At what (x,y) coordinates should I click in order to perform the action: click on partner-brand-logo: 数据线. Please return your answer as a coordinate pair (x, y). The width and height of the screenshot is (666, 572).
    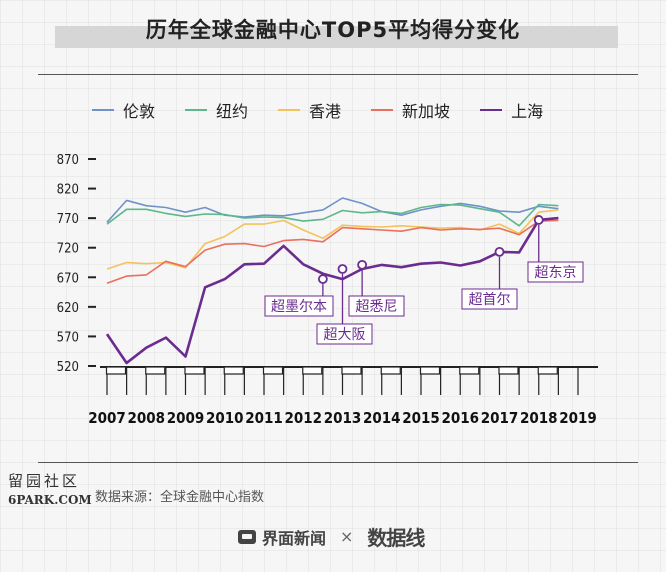
    Looking at the image, I should click on (396, 538).